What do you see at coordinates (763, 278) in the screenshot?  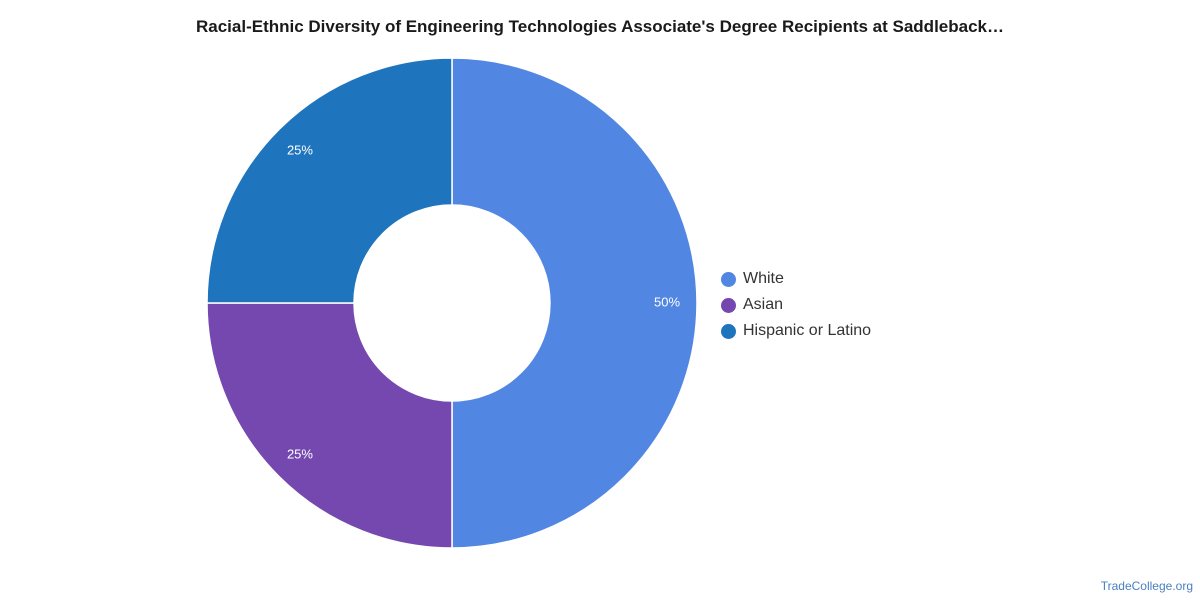 I see `legend-label-white: White` at bounding box center [763, 278].